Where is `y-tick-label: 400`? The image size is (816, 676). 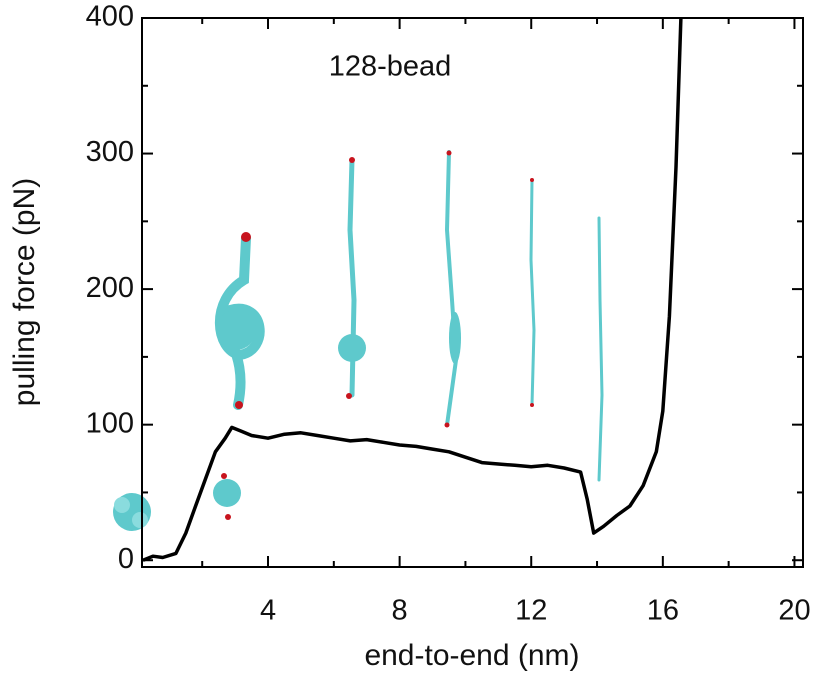 y-tick-label: 400 is located at coordinates (110, 17).